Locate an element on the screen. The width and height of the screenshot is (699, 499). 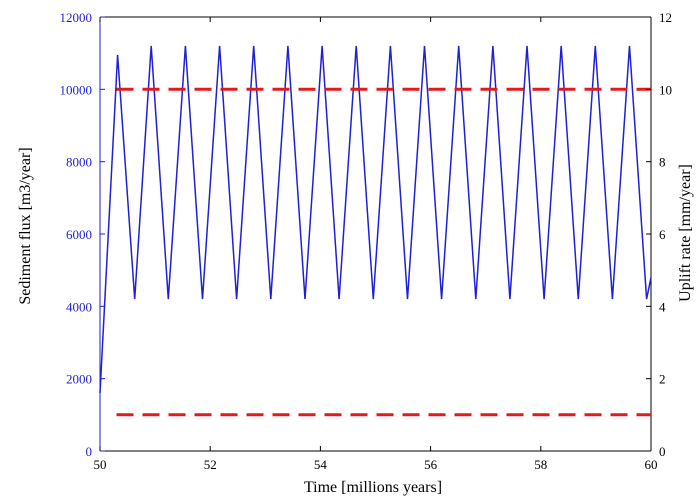
right-y-tick-label: 0 is located at coordinates (662, 451).